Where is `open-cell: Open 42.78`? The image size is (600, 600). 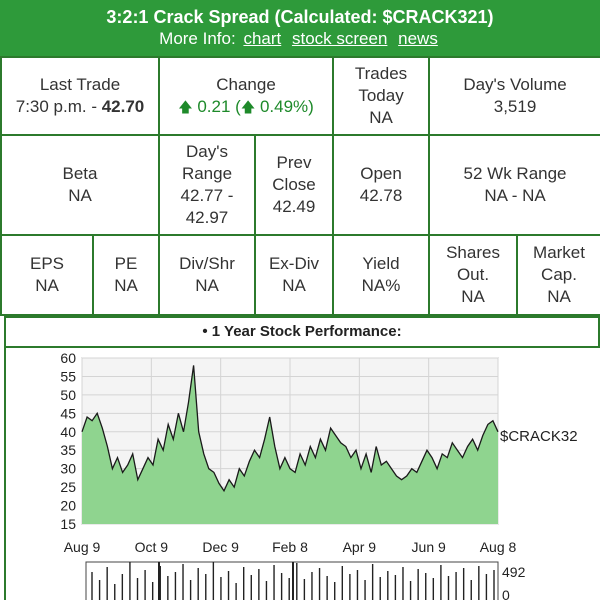
open-cell: Open 42.78 is located at coordinates (381, 185).